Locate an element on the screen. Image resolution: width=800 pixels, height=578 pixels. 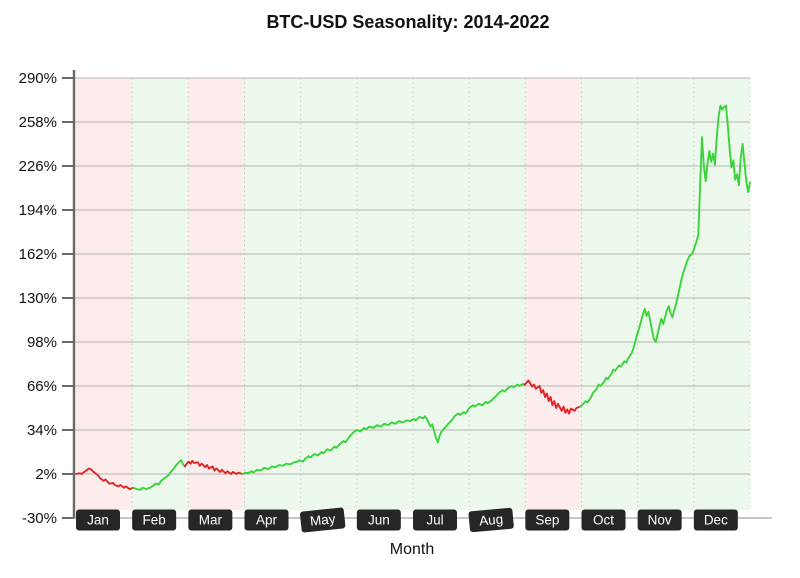
month-label-mar: Mar is located at coordinates (211, 520).